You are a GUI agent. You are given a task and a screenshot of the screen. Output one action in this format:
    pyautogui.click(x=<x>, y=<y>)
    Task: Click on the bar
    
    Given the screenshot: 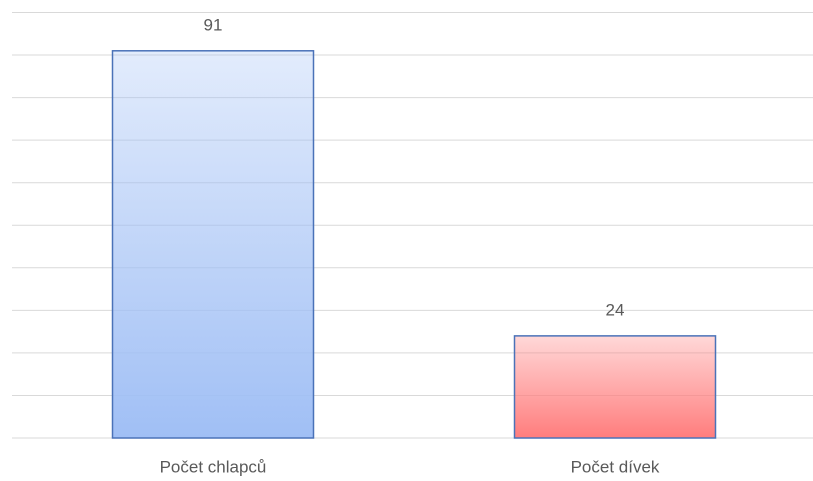 What is the action you would take?
    pyautogui.click(x=615, y=387)
    